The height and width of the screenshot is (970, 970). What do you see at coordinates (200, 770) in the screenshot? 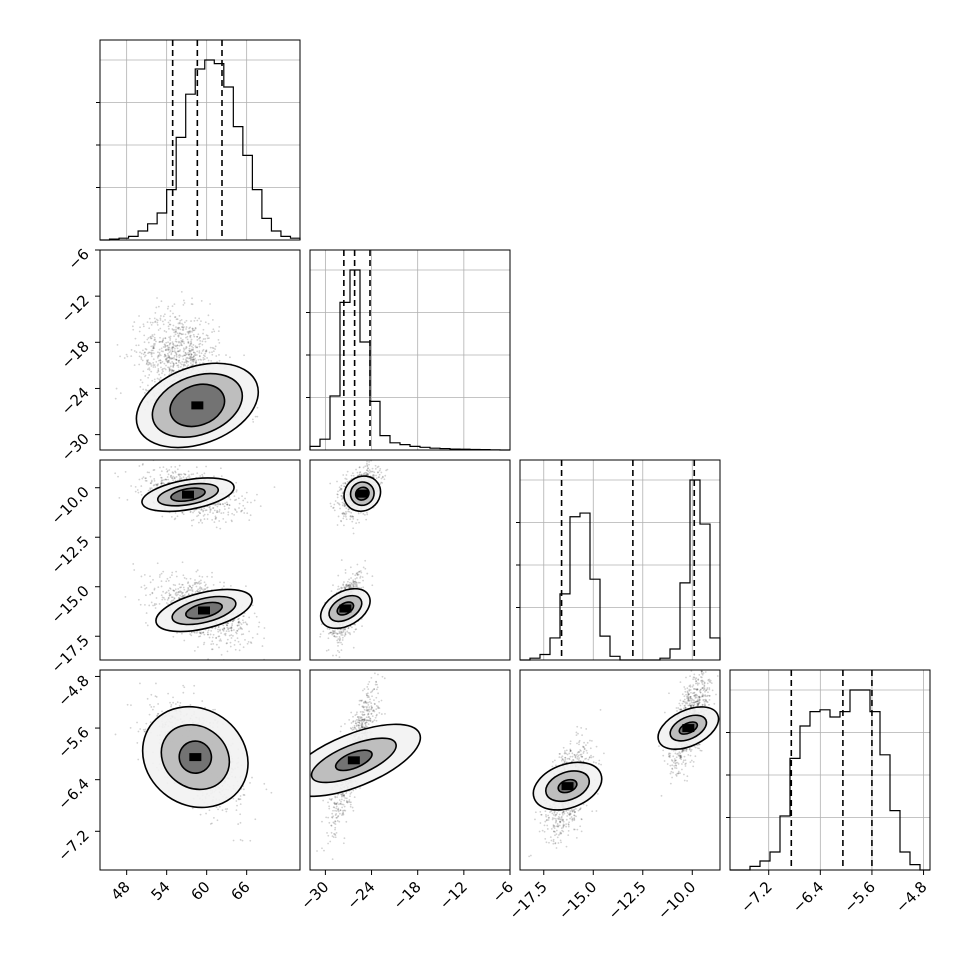
I see `panel-frame` at bounding box center [200, 770].